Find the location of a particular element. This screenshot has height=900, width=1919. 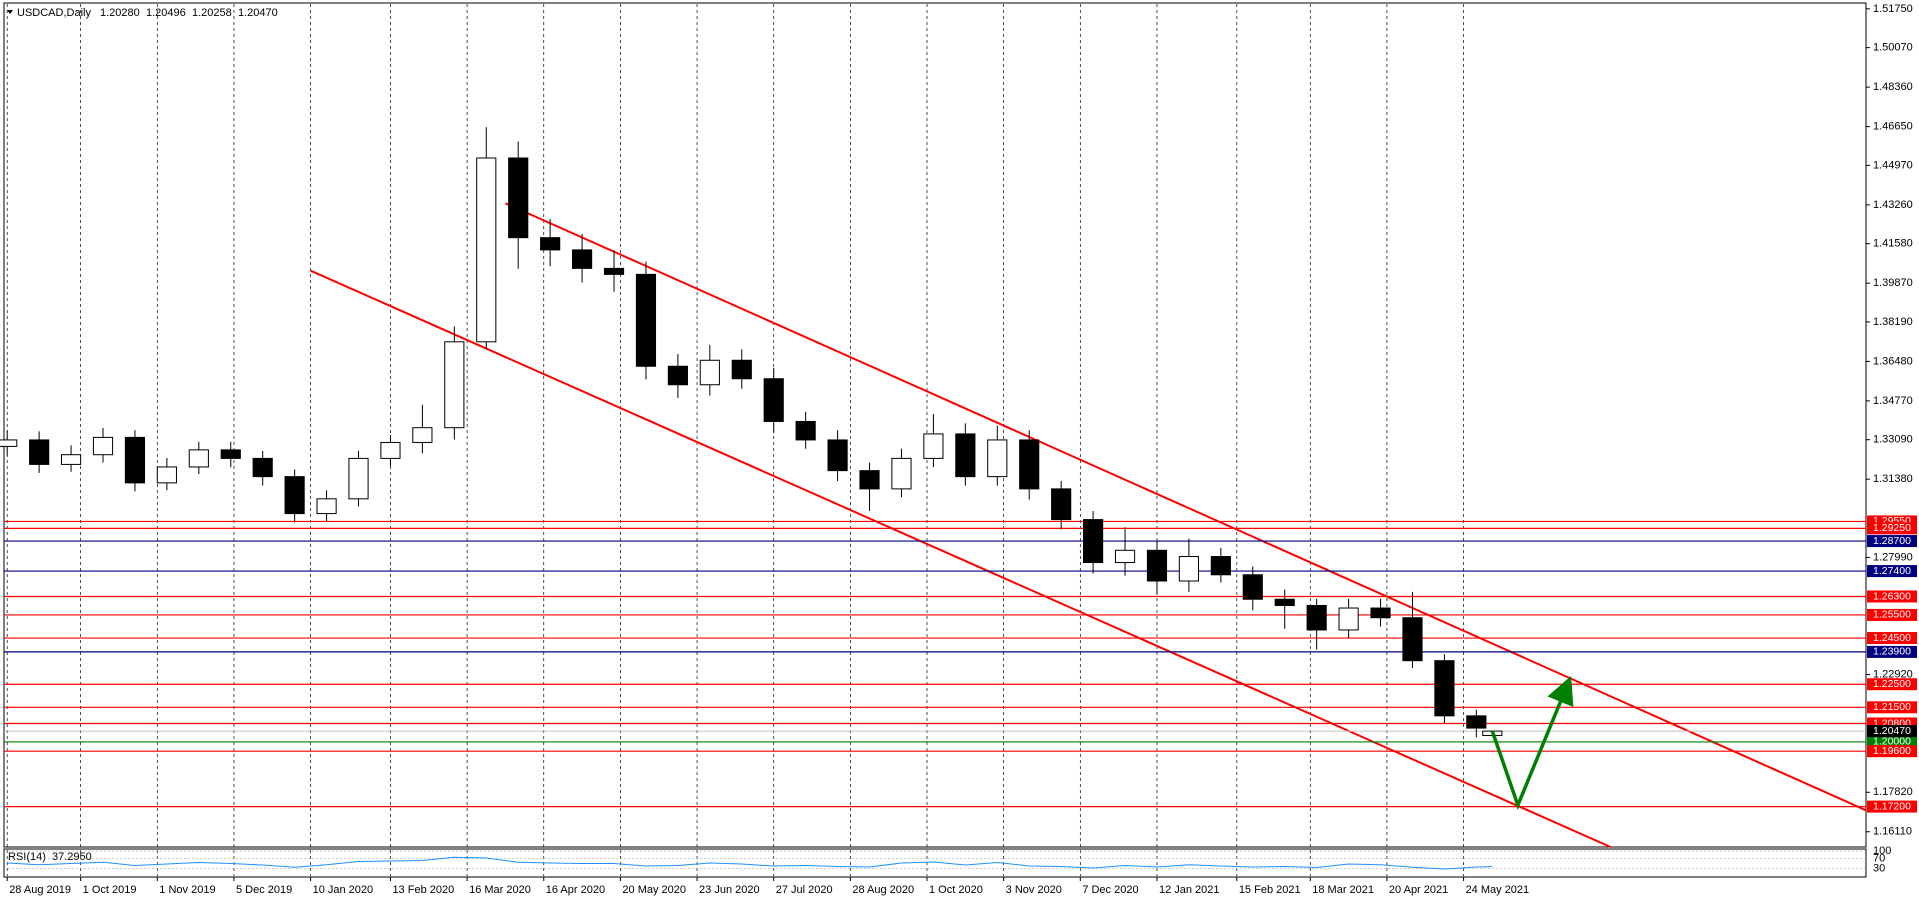

x-tick-label: 16 Apr 2020 is located at coordinates (575, 890).